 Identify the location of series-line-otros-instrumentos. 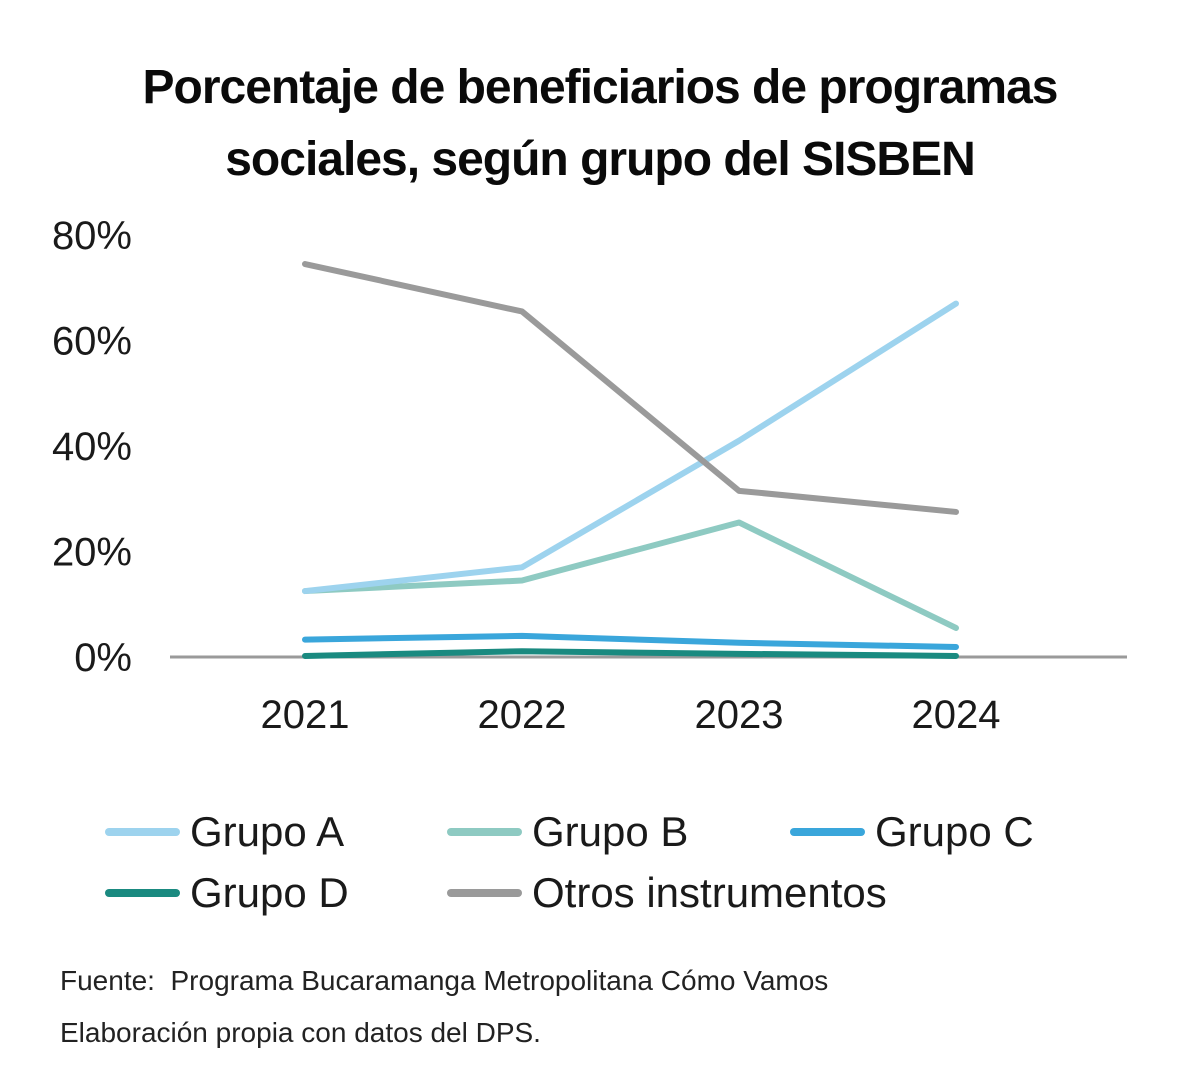
(630, 388).